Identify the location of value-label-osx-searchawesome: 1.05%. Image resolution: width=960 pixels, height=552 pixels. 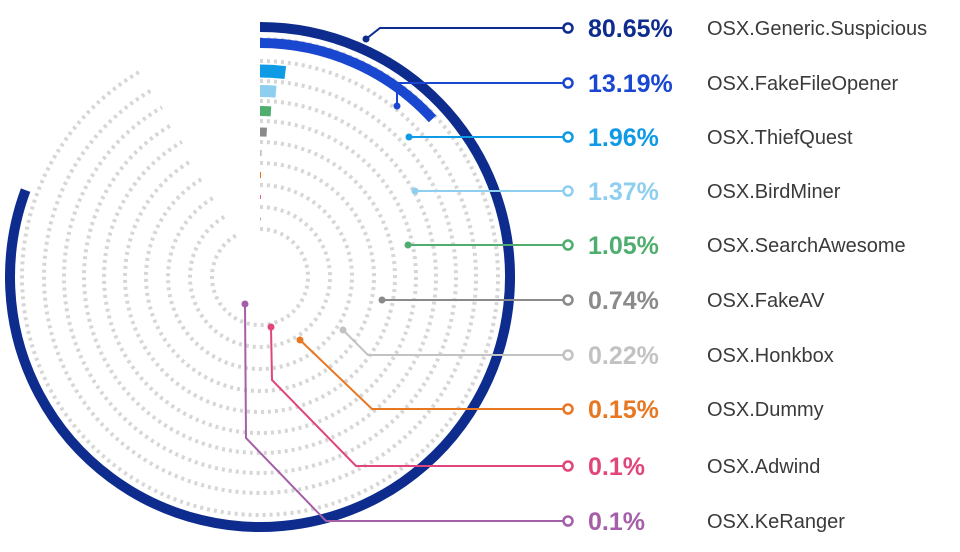
(623, 246).